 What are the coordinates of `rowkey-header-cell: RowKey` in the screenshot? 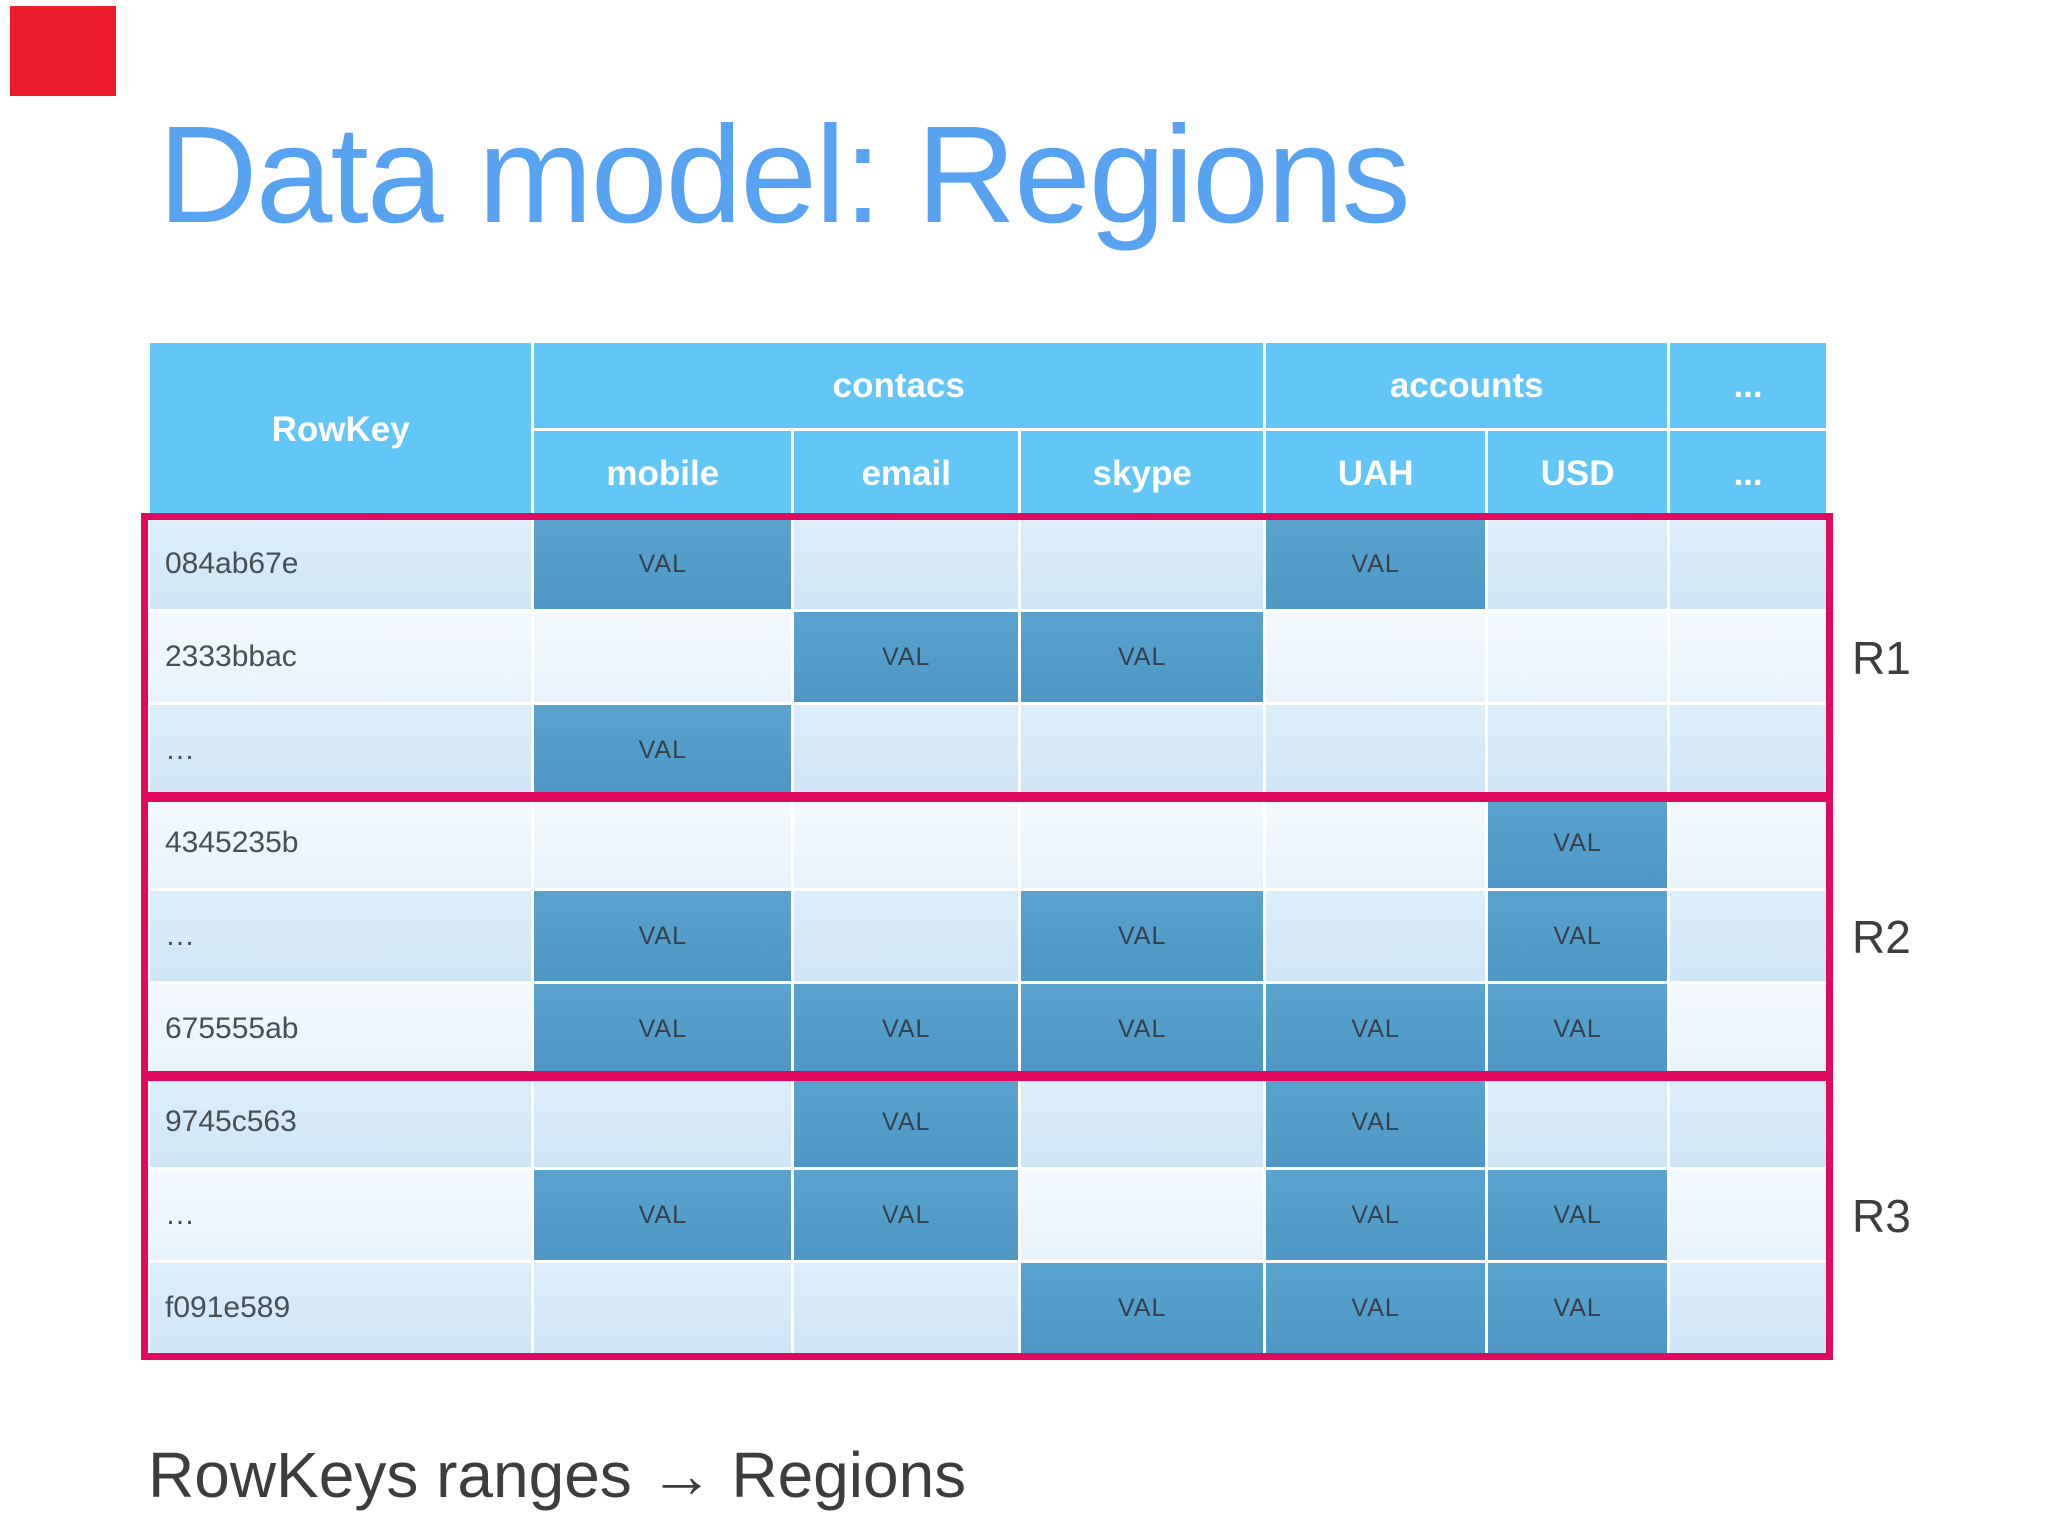 It's located at (341, 429).